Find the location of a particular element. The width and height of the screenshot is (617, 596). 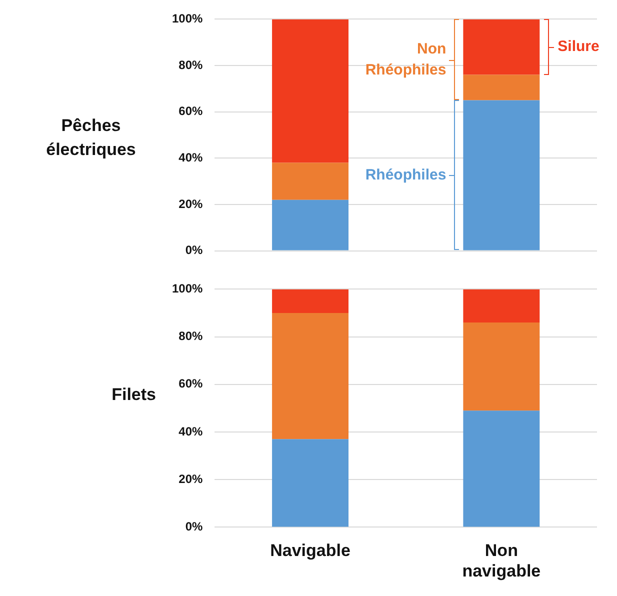

legend-label: Non Rhéophiles is located at coordinates (405, 59).